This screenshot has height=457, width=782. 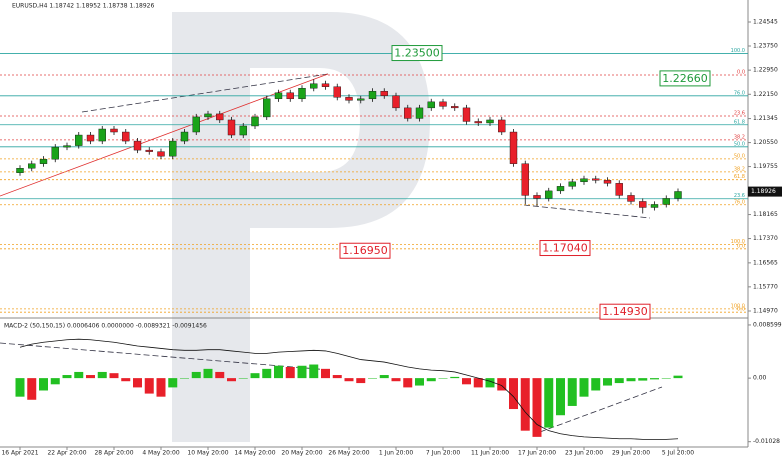 I want to click on x-tick-label: 23 Jun 20:00, so click(x=584, y=453).